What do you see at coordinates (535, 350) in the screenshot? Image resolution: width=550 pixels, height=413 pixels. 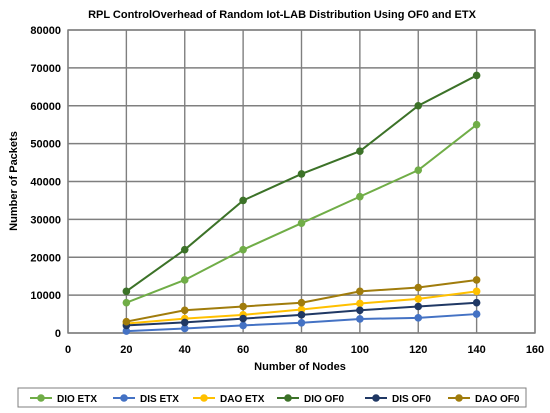 I see `x-tick-label: 160` at bounding box center [535, 350].